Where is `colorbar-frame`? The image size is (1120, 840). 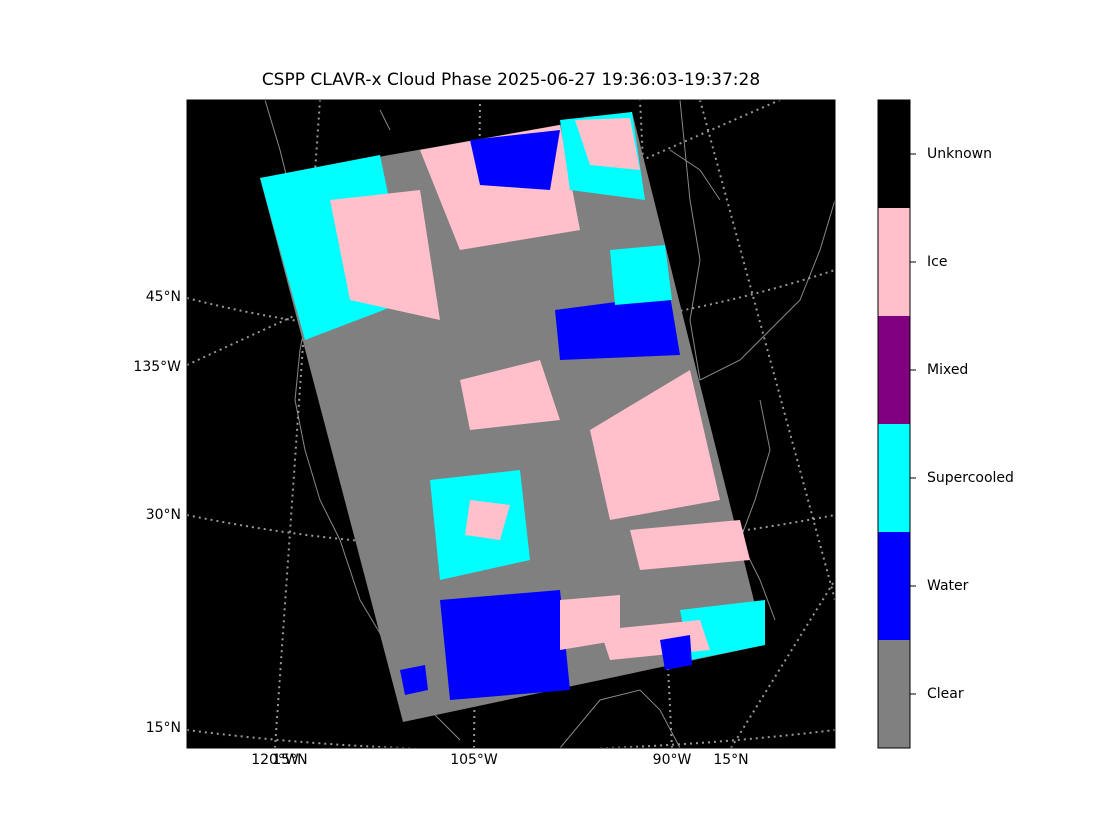 colorbar-frame is located at coordinates (894, 424).